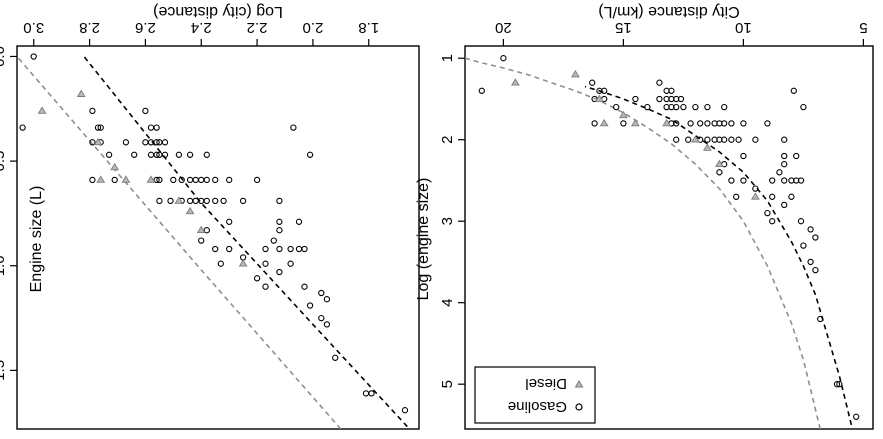 The height and width of the screenshot is (439, 883). Describe the element at coordinates (447, 384) in the screenshot. I see `y-tick-label: 5` at that location.